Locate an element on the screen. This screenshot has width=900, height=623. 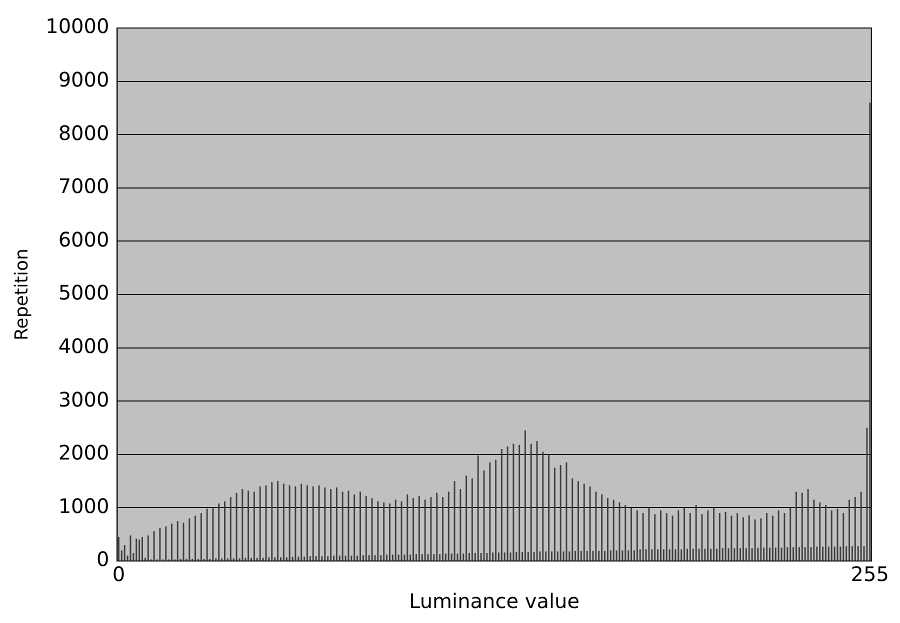
y-tick-label: 8000 is located at coordinates (84, 132).